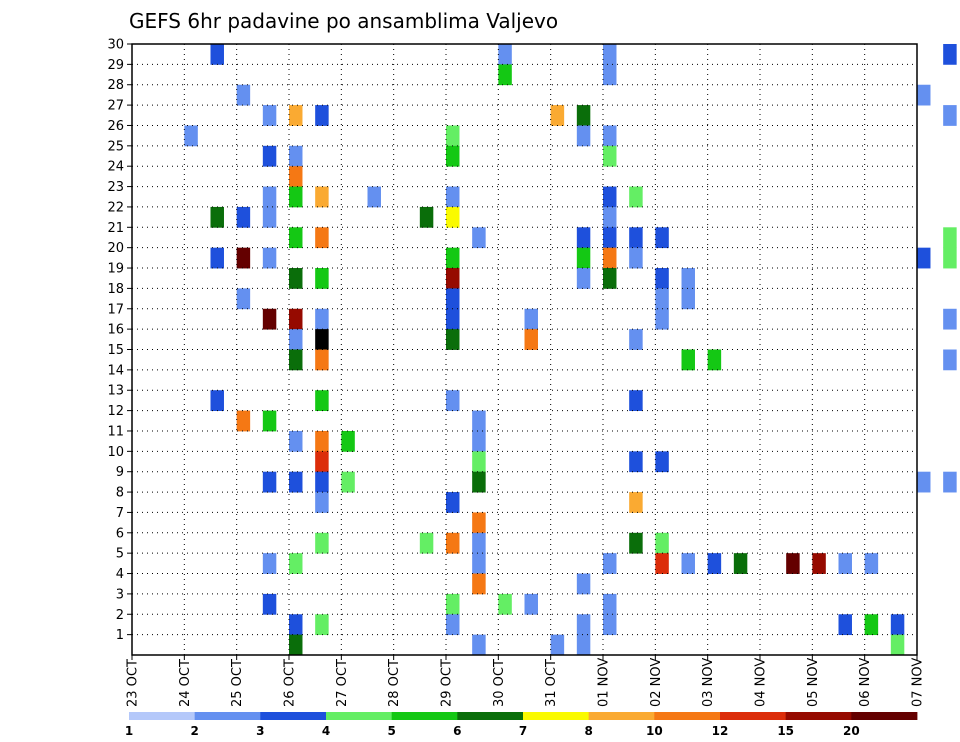 The width and height of the screenshot is (960, 742). Describe the element at coordinates (115, 370) in the screenshot. I see `y-tick-label: 14` at that location.